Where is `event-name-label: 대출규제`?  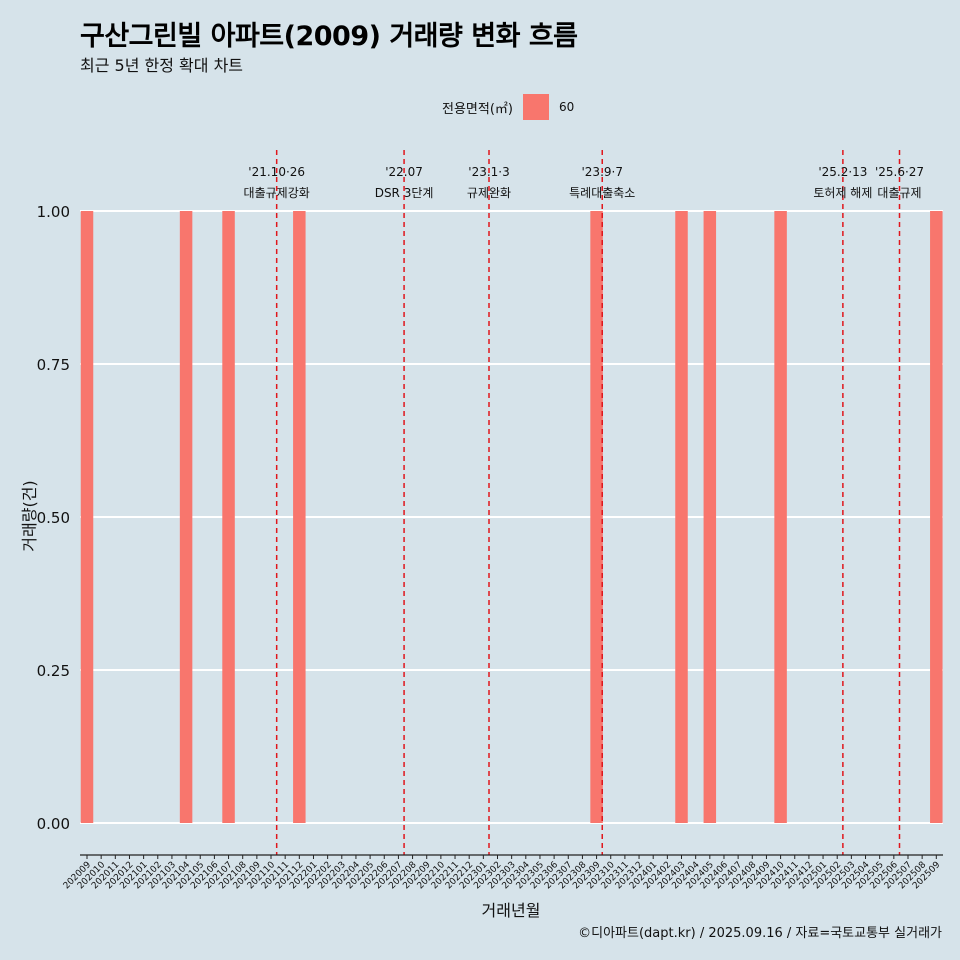 event-name-label: 대출규제 is located at coordinates (899, 193).